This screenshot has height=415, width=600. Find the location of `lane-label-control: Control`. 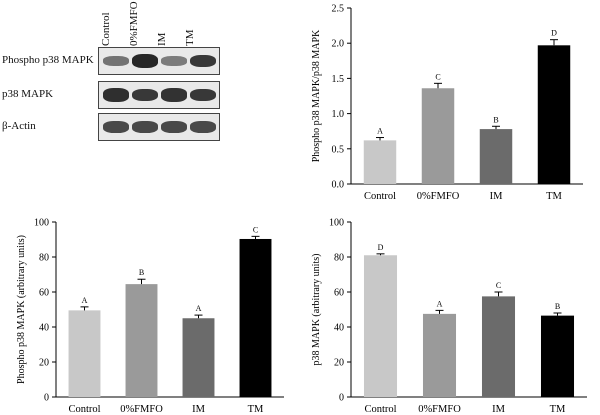

lane-label-control: Control is located at coordinates (106, 29).